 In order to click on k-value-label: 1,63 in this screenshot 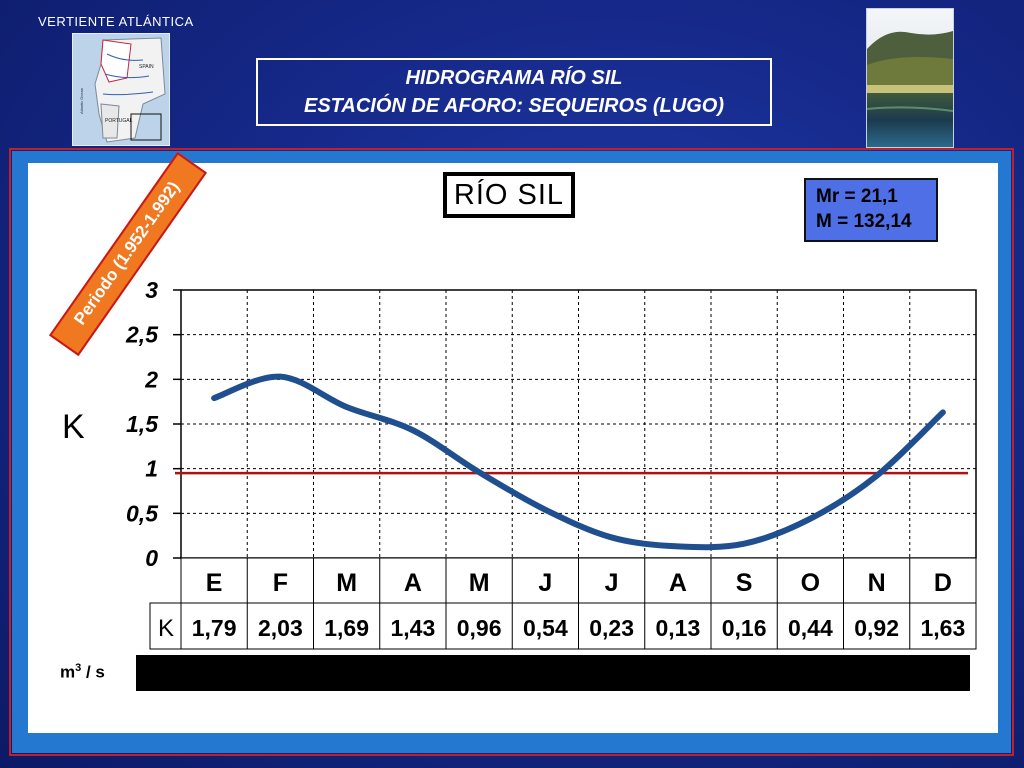, I will do `click(942, 628)`.